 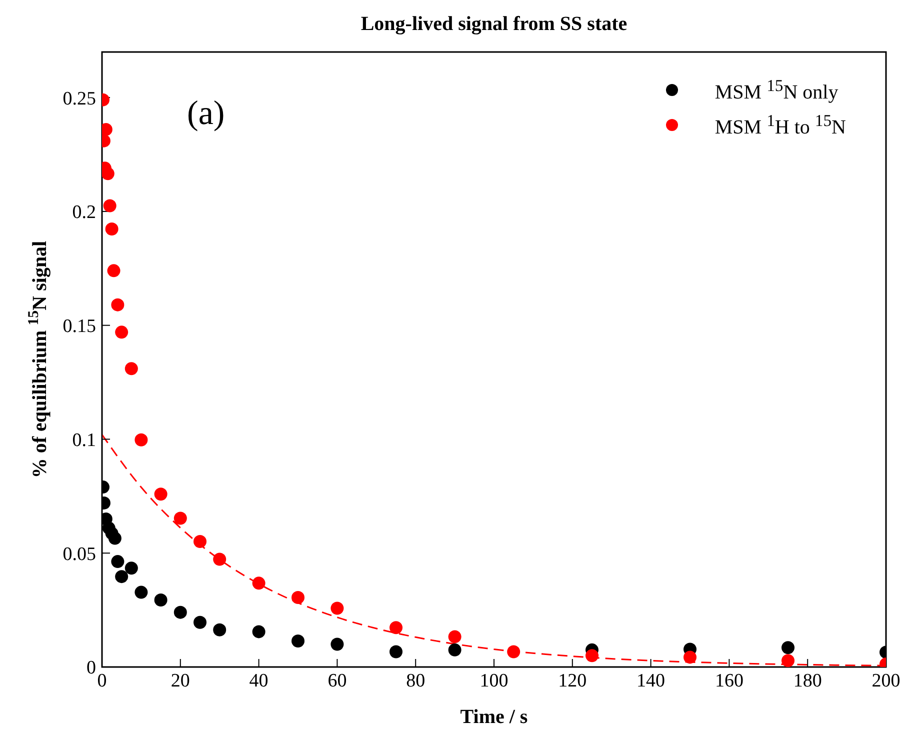 What do you see at coordinates (780, 125) in the screenshot?
I see `legend-label: MSM $^{1}$H to $^{15}$N` at bounding box center [780, 125].